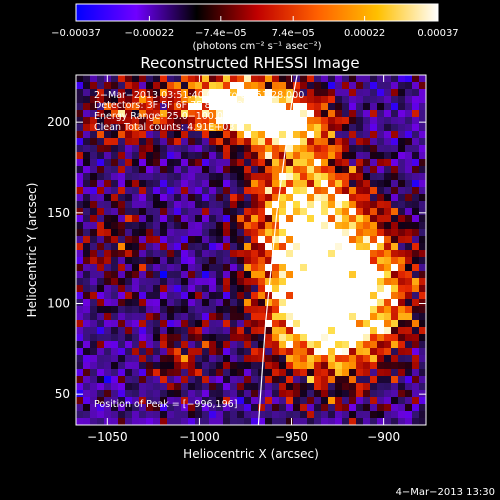  Describe the element at coordinates (256, 46) in the screenshot. I see `colorbar-unit-label: (photons cm⁻² s⁻¹ asec⁻²)` at that location.